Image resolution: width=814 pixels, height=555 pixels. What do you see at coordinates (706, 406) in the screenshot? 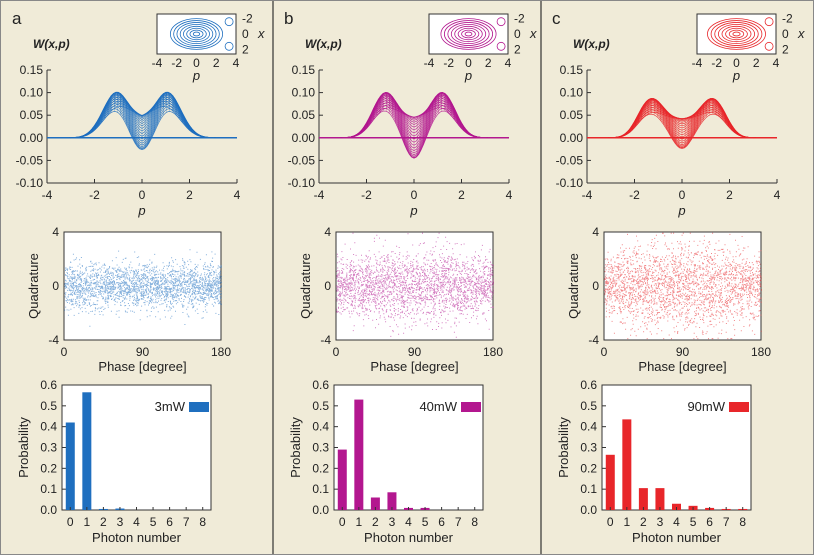
I see `legend-label: 90mW` at bounding box center [706, 406].